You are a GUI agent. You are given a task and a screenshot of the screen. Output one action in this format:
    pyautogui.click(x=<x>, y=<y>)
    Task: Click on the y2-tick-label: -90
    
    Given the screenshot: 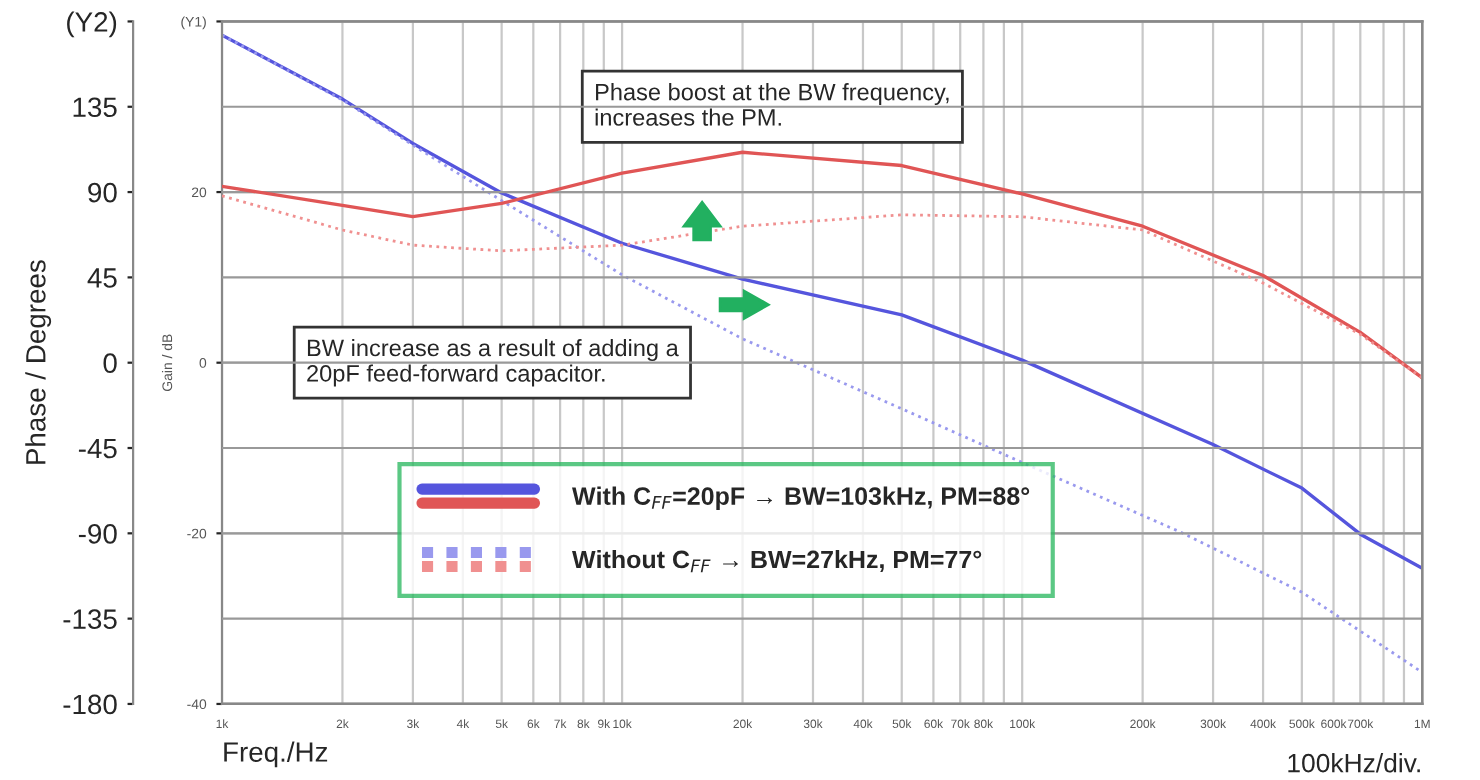 What is the action you would take?
    pyautogui.click(x=97, y=533)
    